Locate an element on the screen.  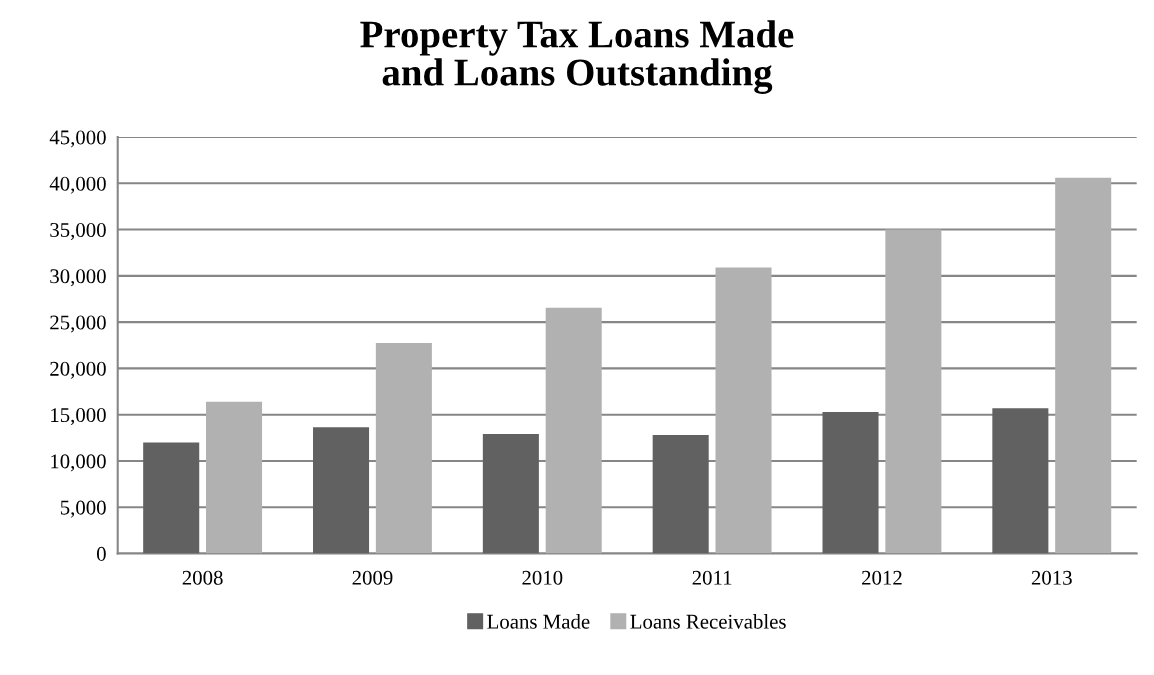
x-tick-label: 2011 is located at coordinates (712, 577).